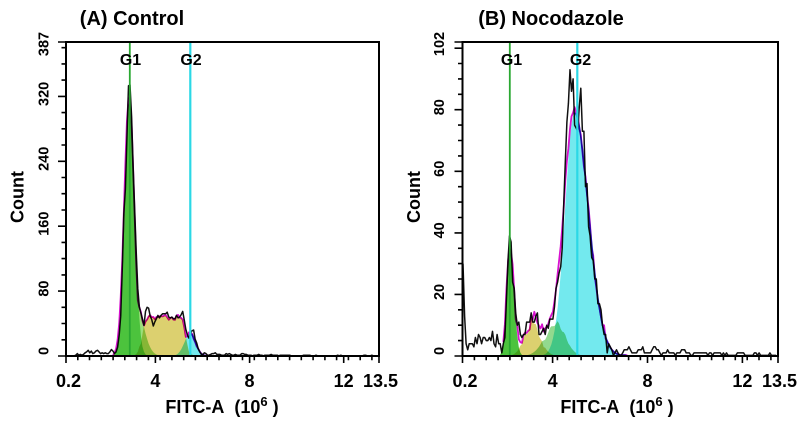  I want to click on svg-text: (A) Control, so click(132, 19).